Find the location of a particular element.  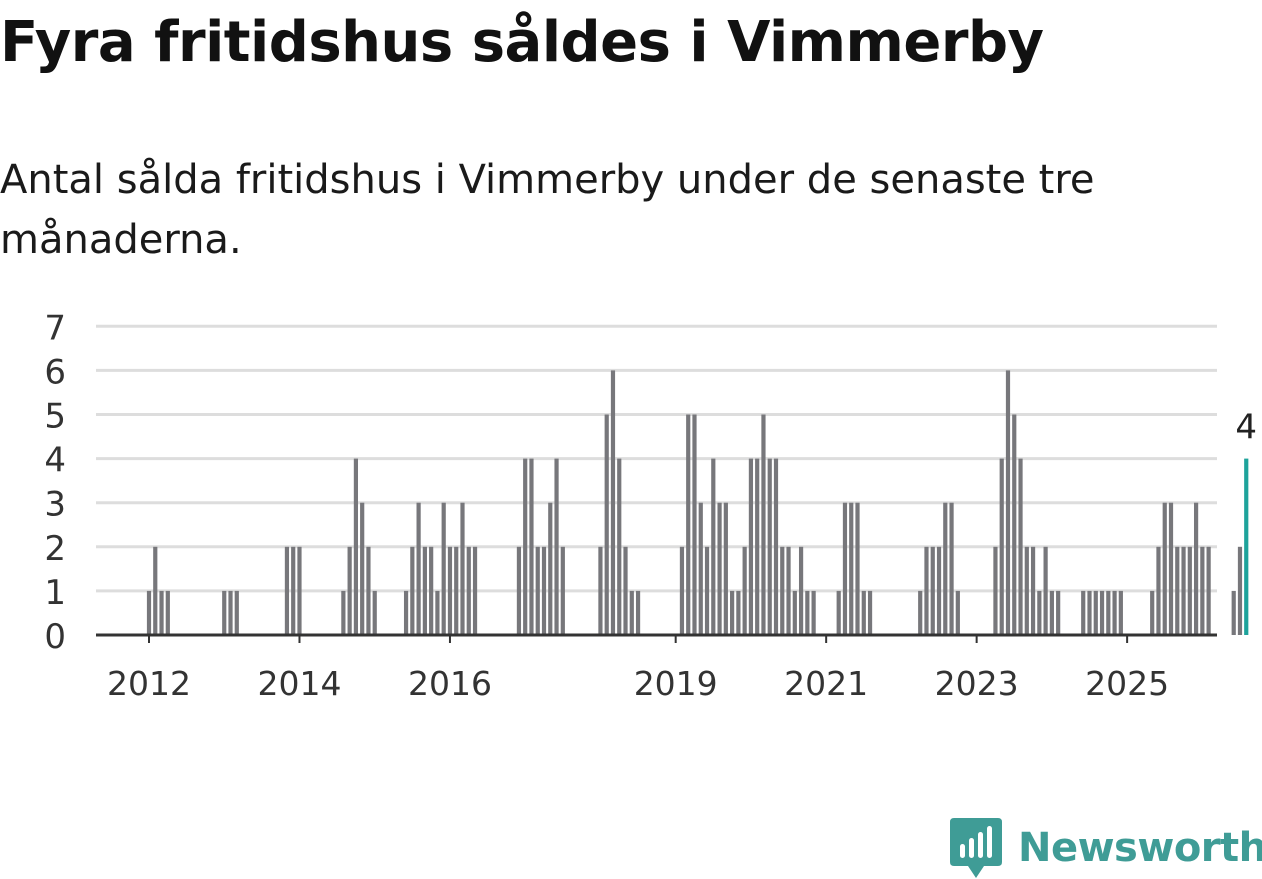

y-tick-label: 5 is located at coordinates (55, 417).